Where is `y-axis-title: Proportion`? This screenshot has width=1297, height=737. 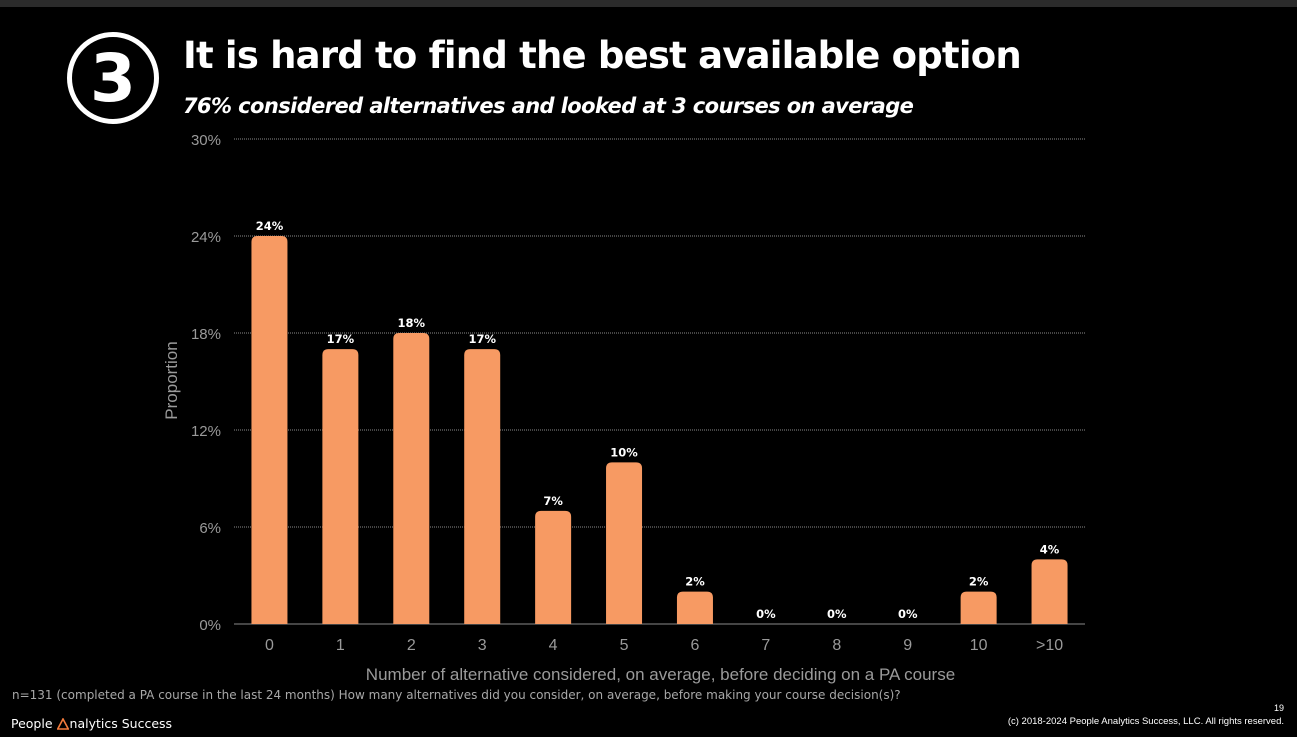 y-axis-title: Proportion is located at coordinates (171, 380).